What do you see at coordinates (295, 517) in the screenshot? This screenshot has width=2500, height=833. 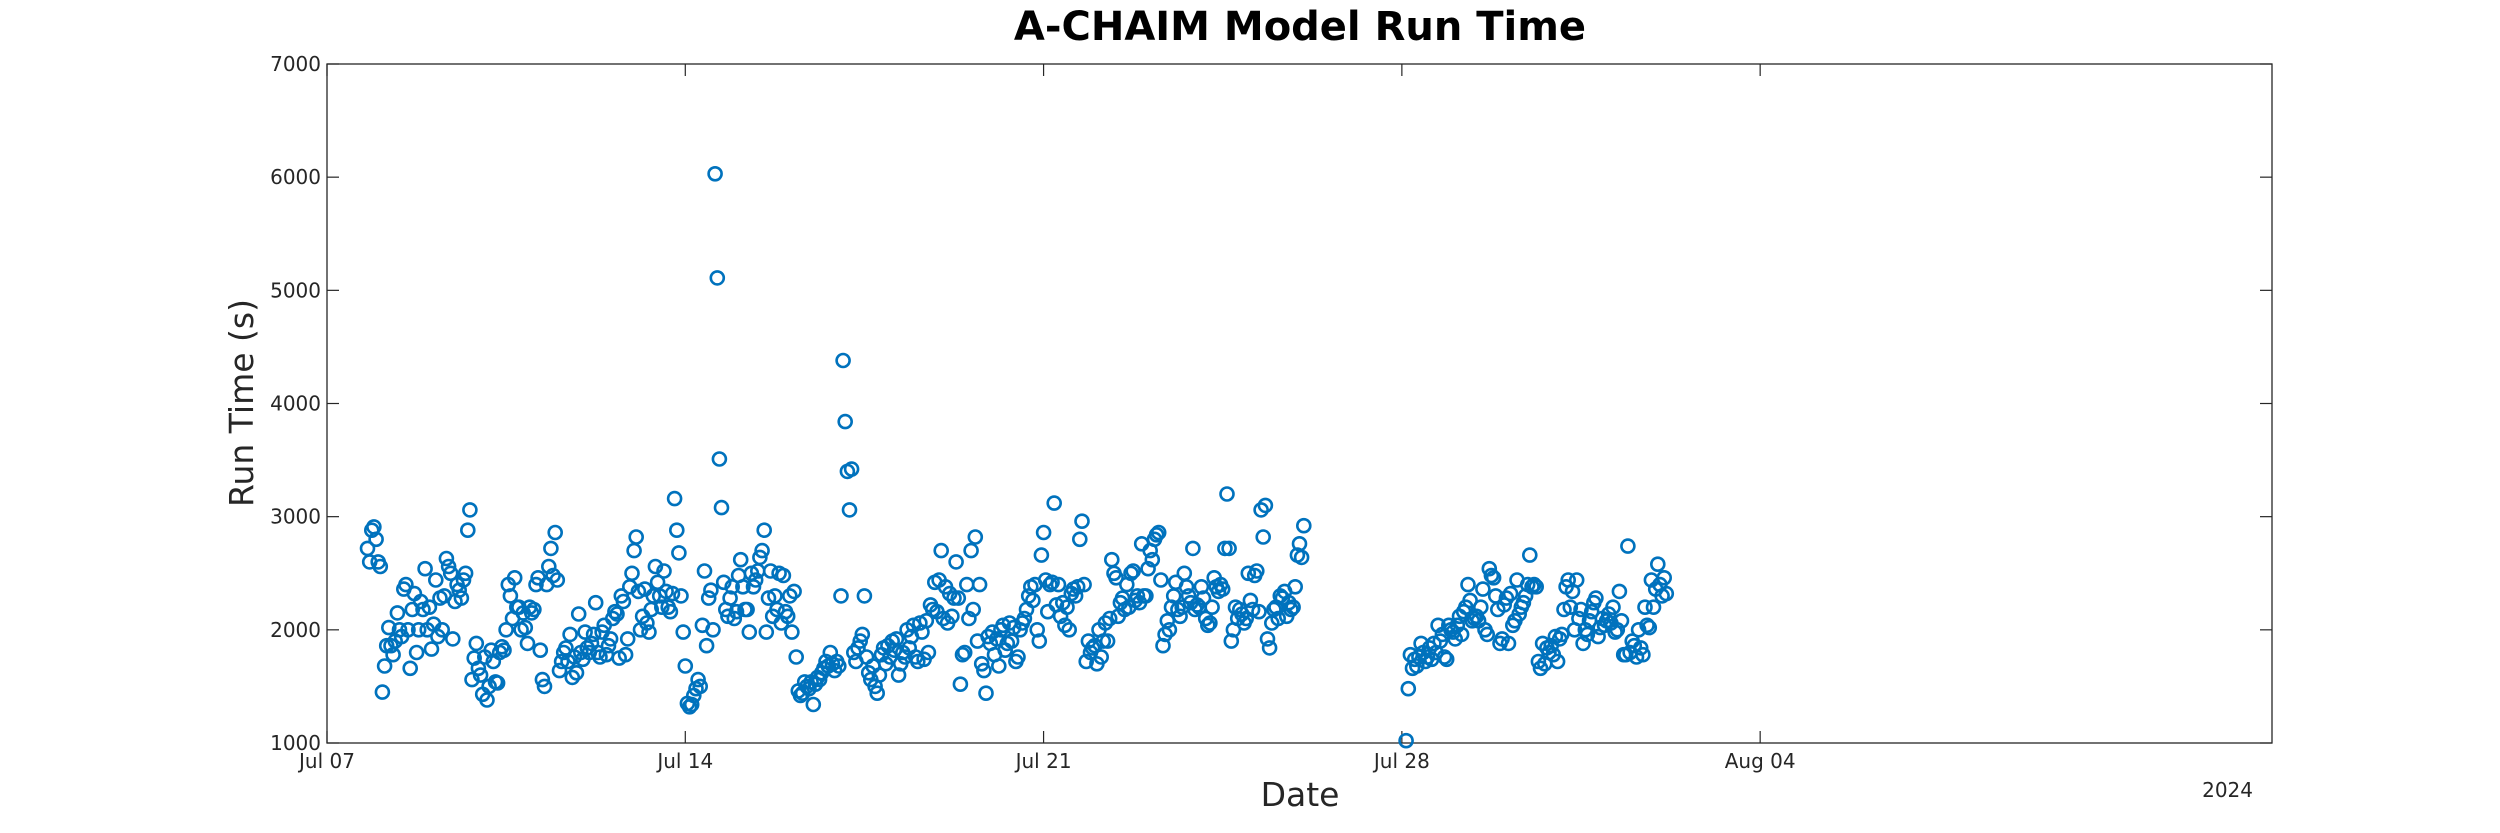 I see `y-tick-label: 3000` at bounding box center [295, 517].